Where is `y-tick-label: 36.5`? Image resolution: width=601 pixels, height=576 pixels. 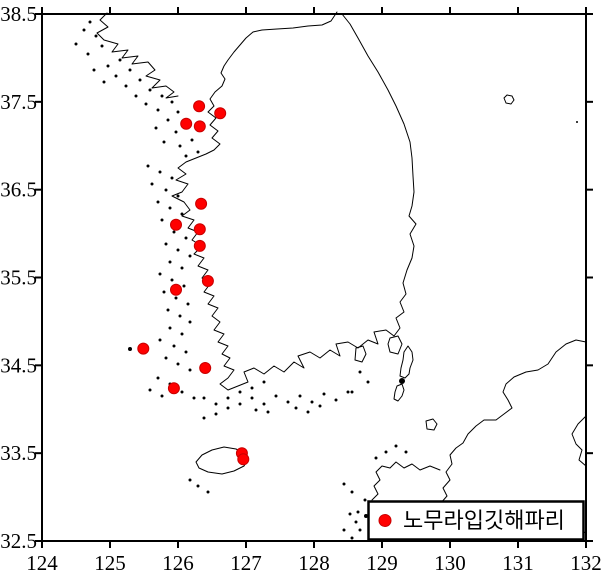 y-tick-label: 36.5 is located at coordinates (18, 190).